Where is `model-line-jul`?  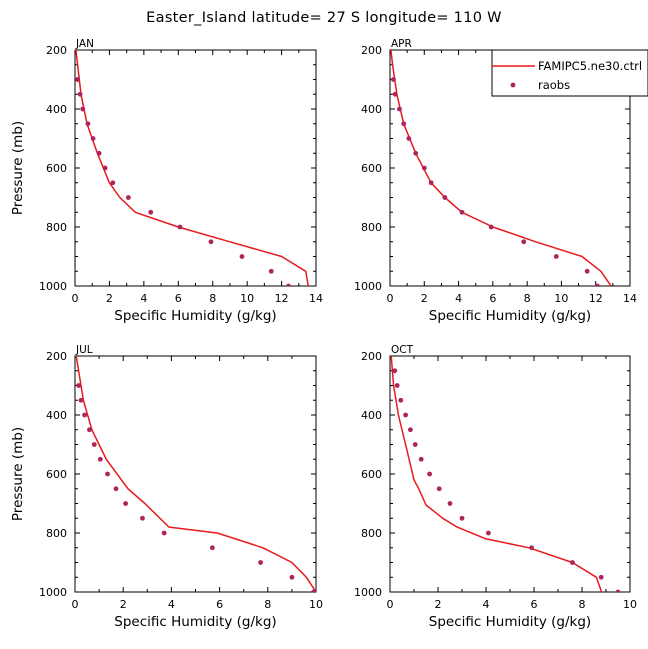
model-line-jul is located at coordinates (195, 474).